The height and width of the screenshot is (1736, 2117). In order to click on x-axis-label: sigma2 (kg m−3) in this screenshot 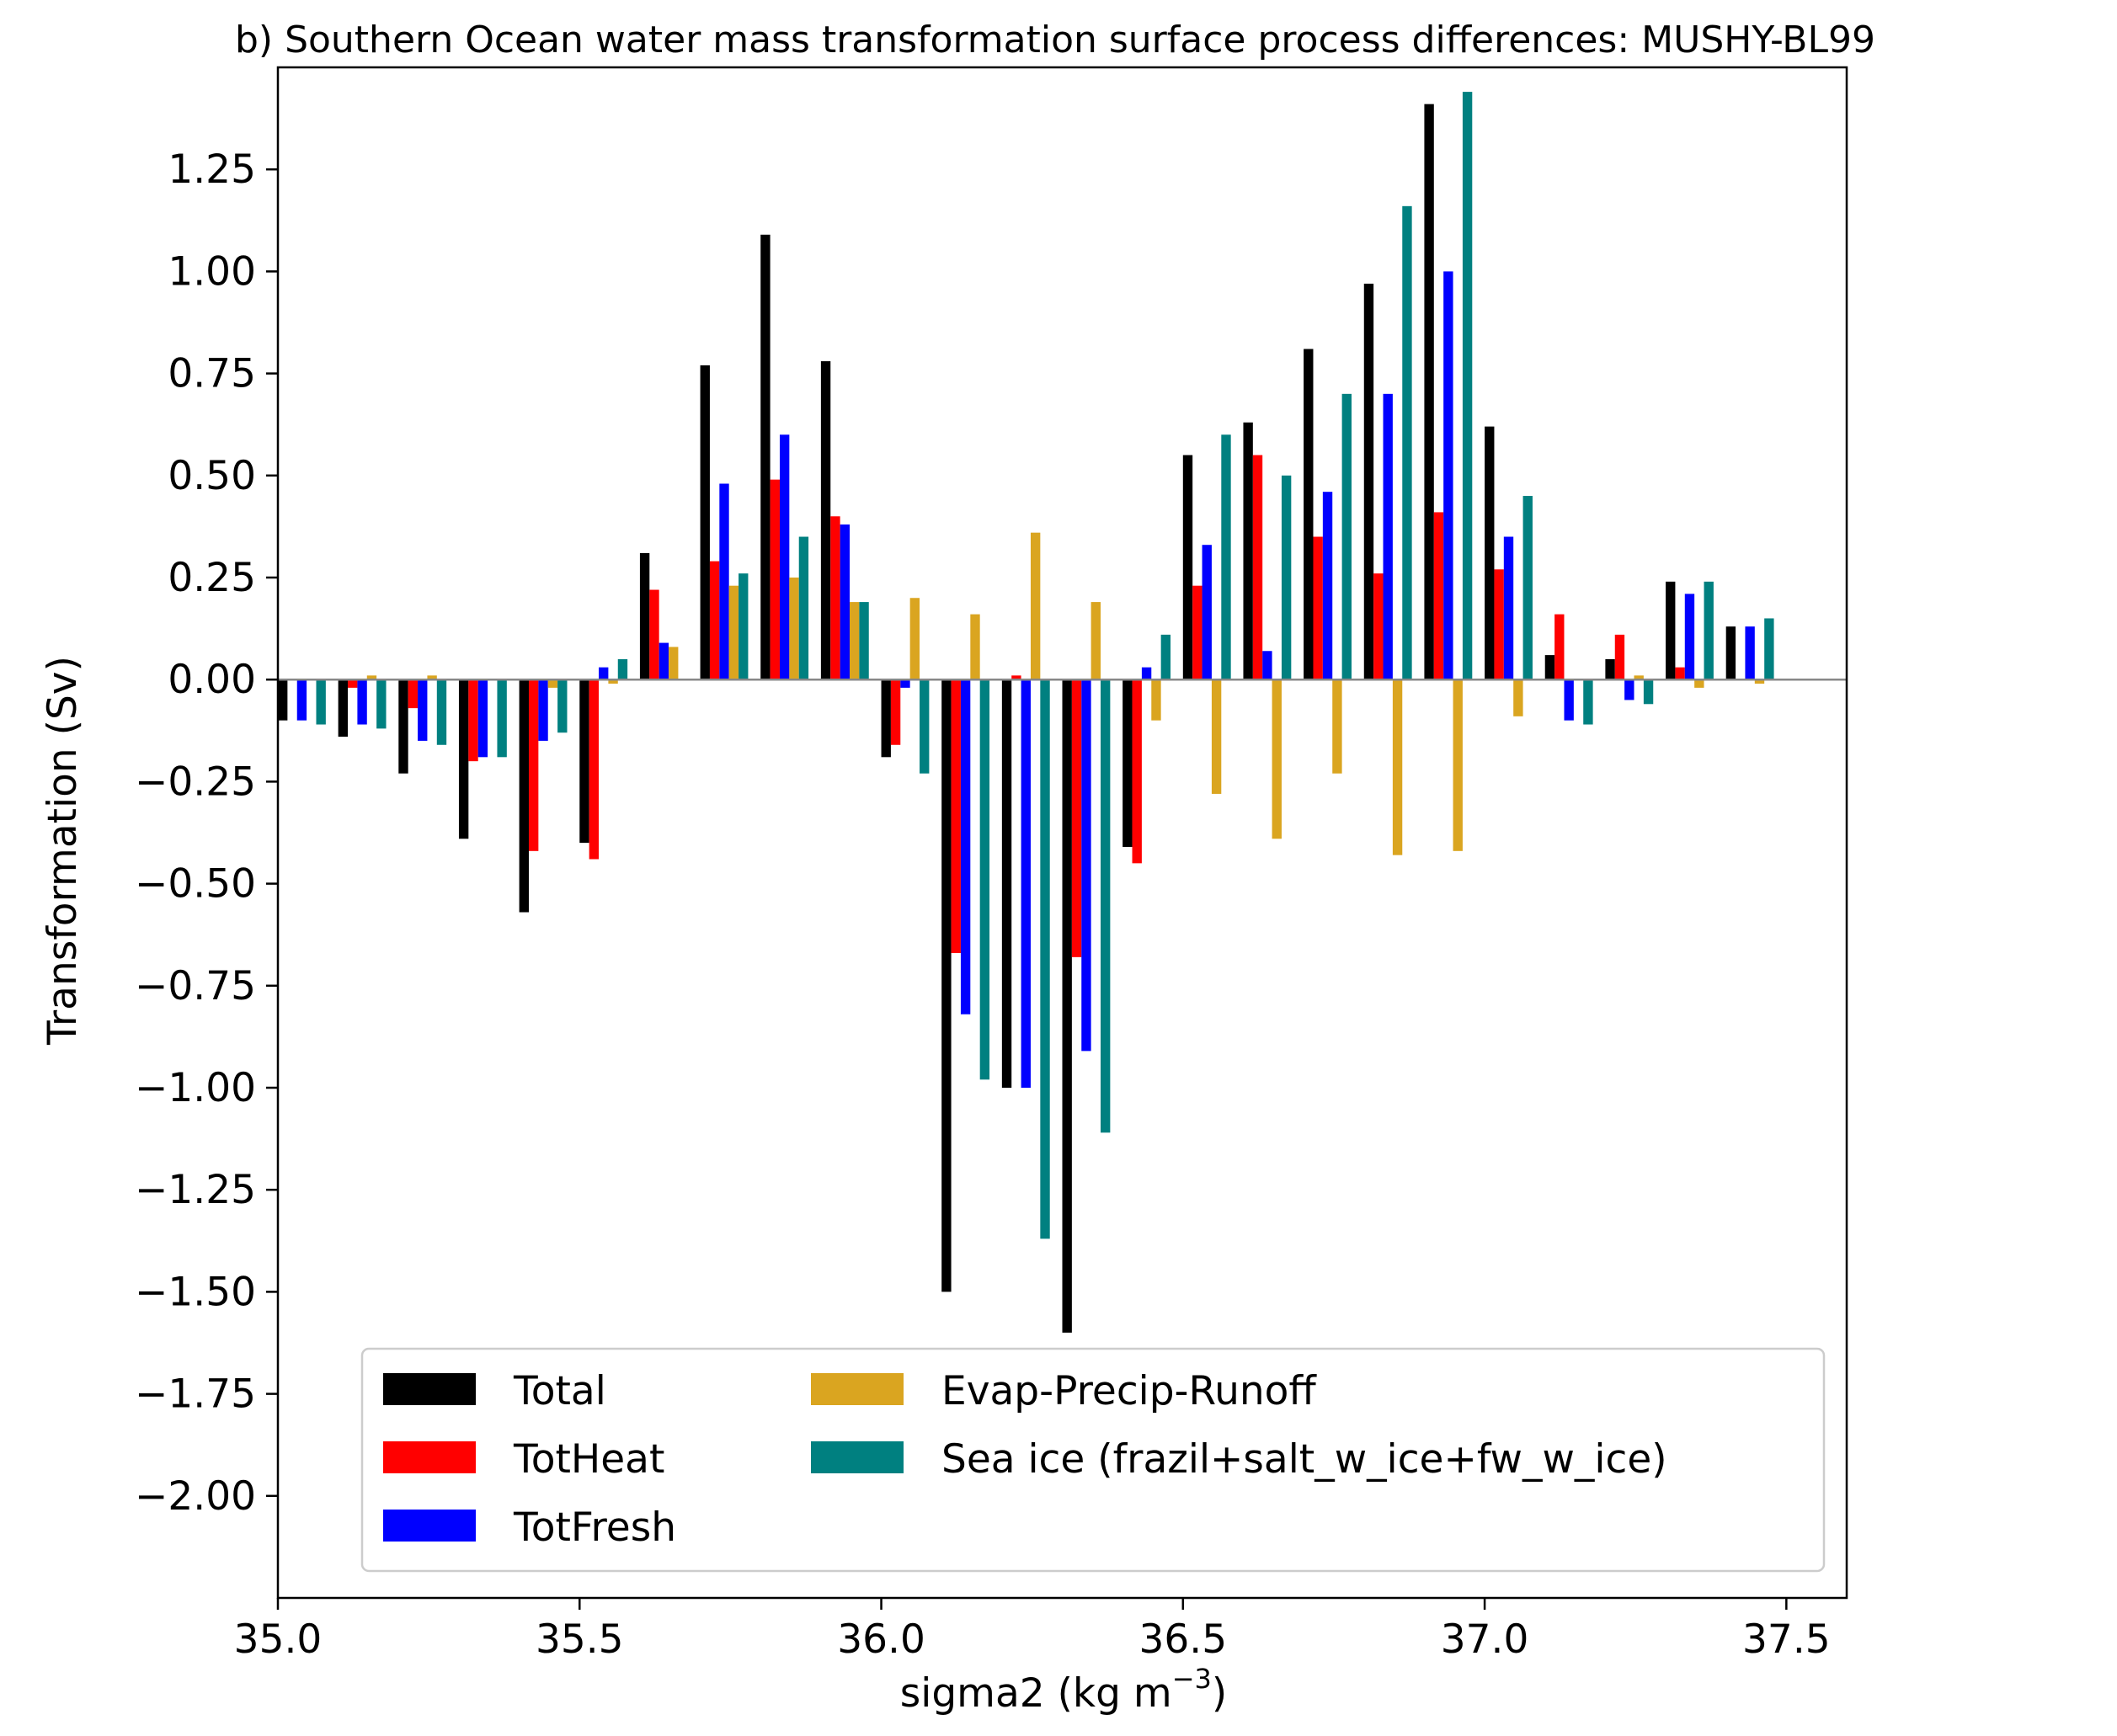, I will do `click(1063, 1690)`.